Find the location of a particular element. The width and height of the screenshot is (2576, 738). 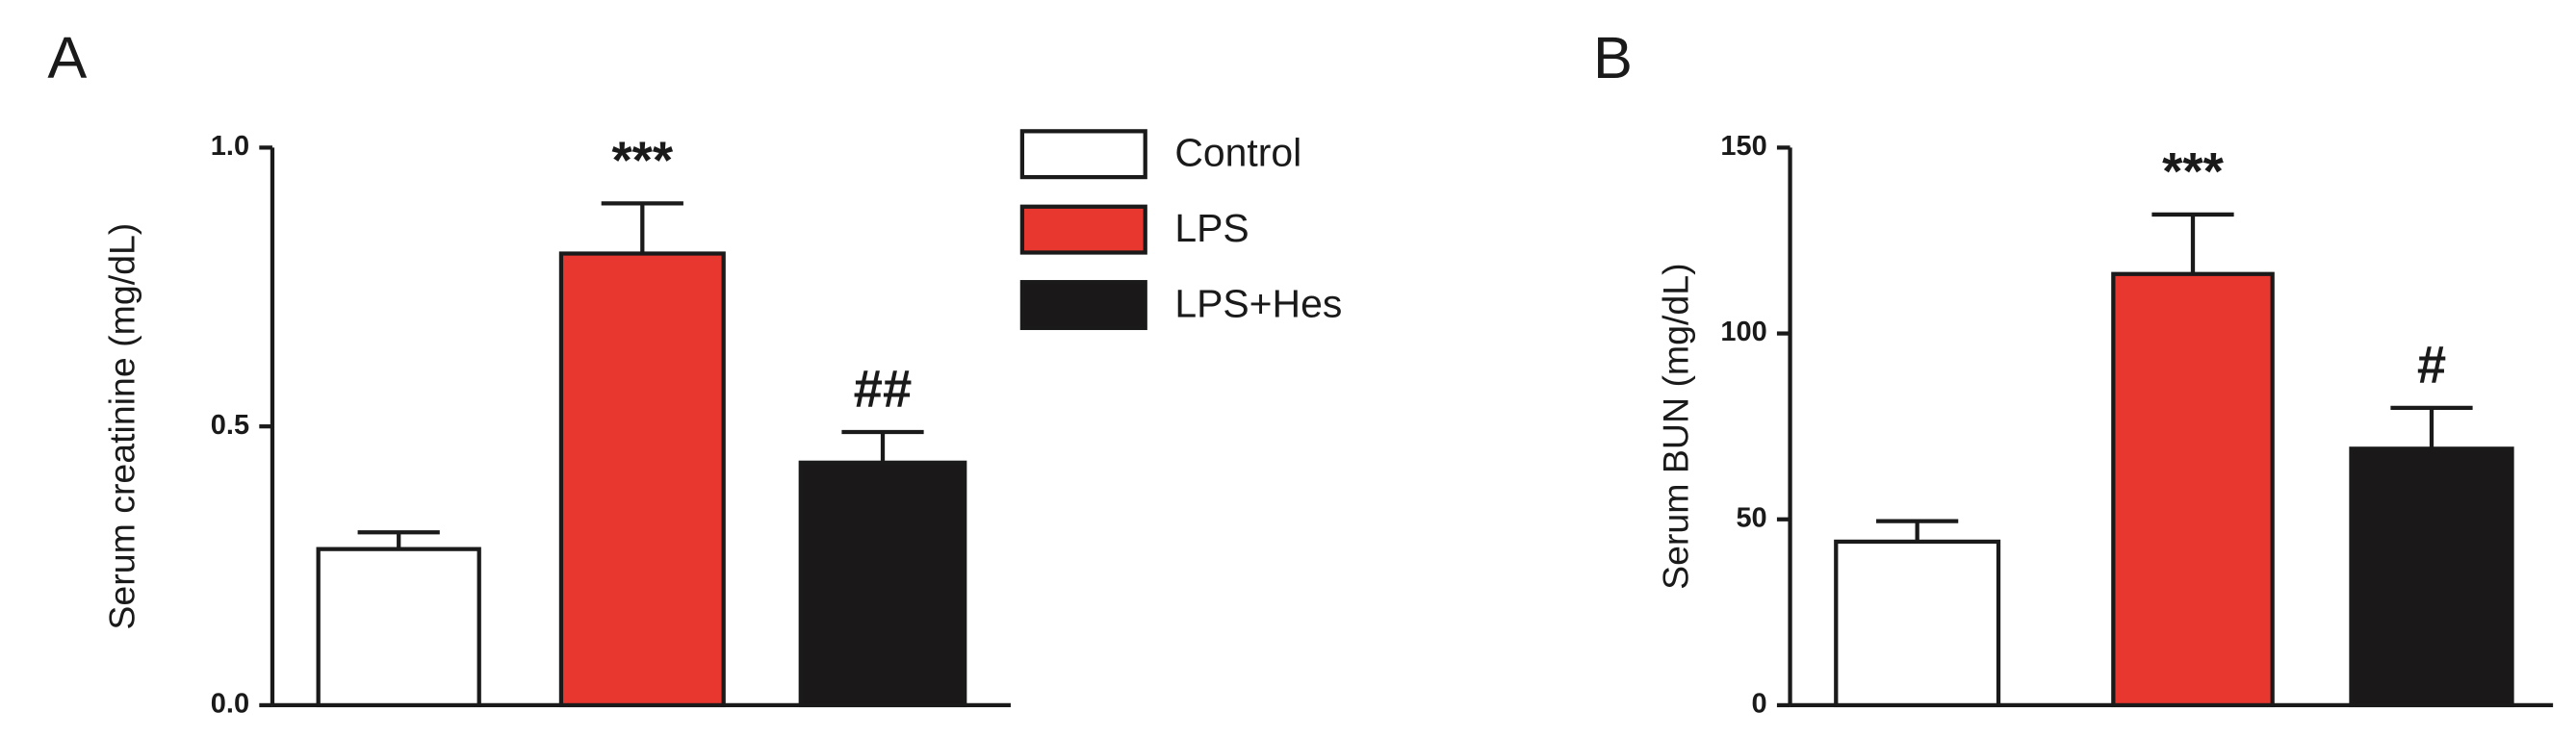

panel-label: B is located at coordinates (1613, 58).